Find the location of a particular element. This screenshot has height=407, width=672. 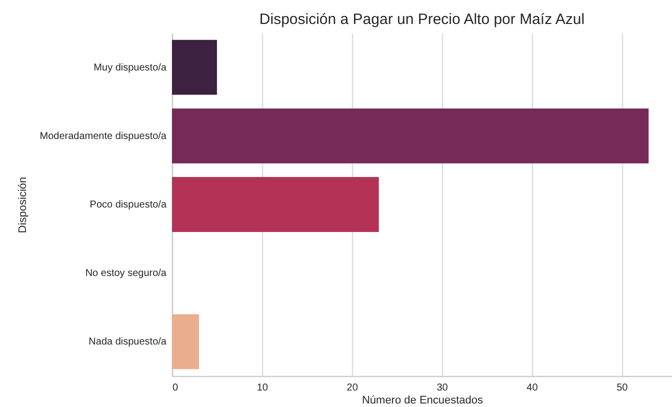

y-tick-label: Poco dispuesto/a is located at coordinates (128, 205).